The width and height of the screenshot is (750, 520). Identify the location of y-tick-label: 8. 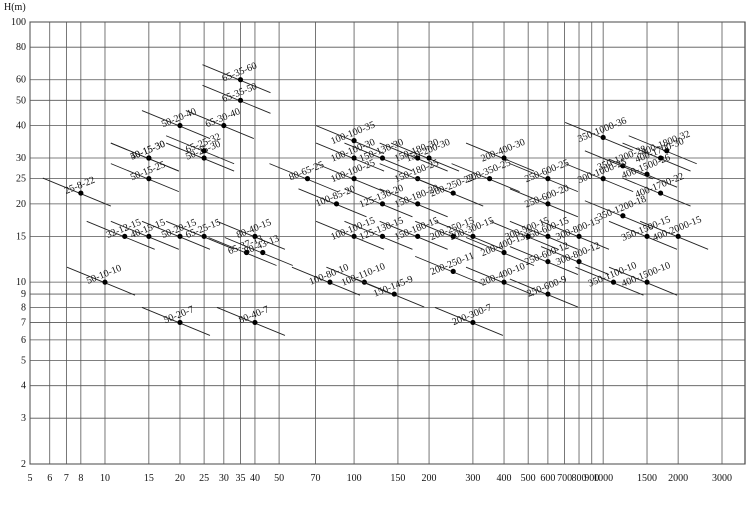
(23, 307).